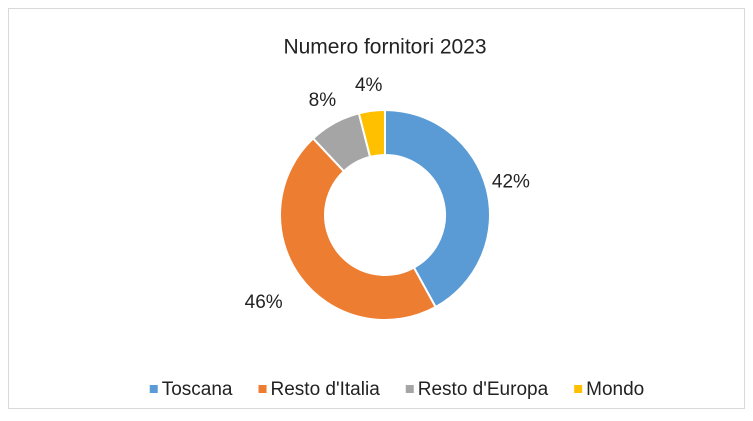 Image resolution: width=753 pixels, height=421 pixels. I want to click on data-label: 8%, so click(323, 100).